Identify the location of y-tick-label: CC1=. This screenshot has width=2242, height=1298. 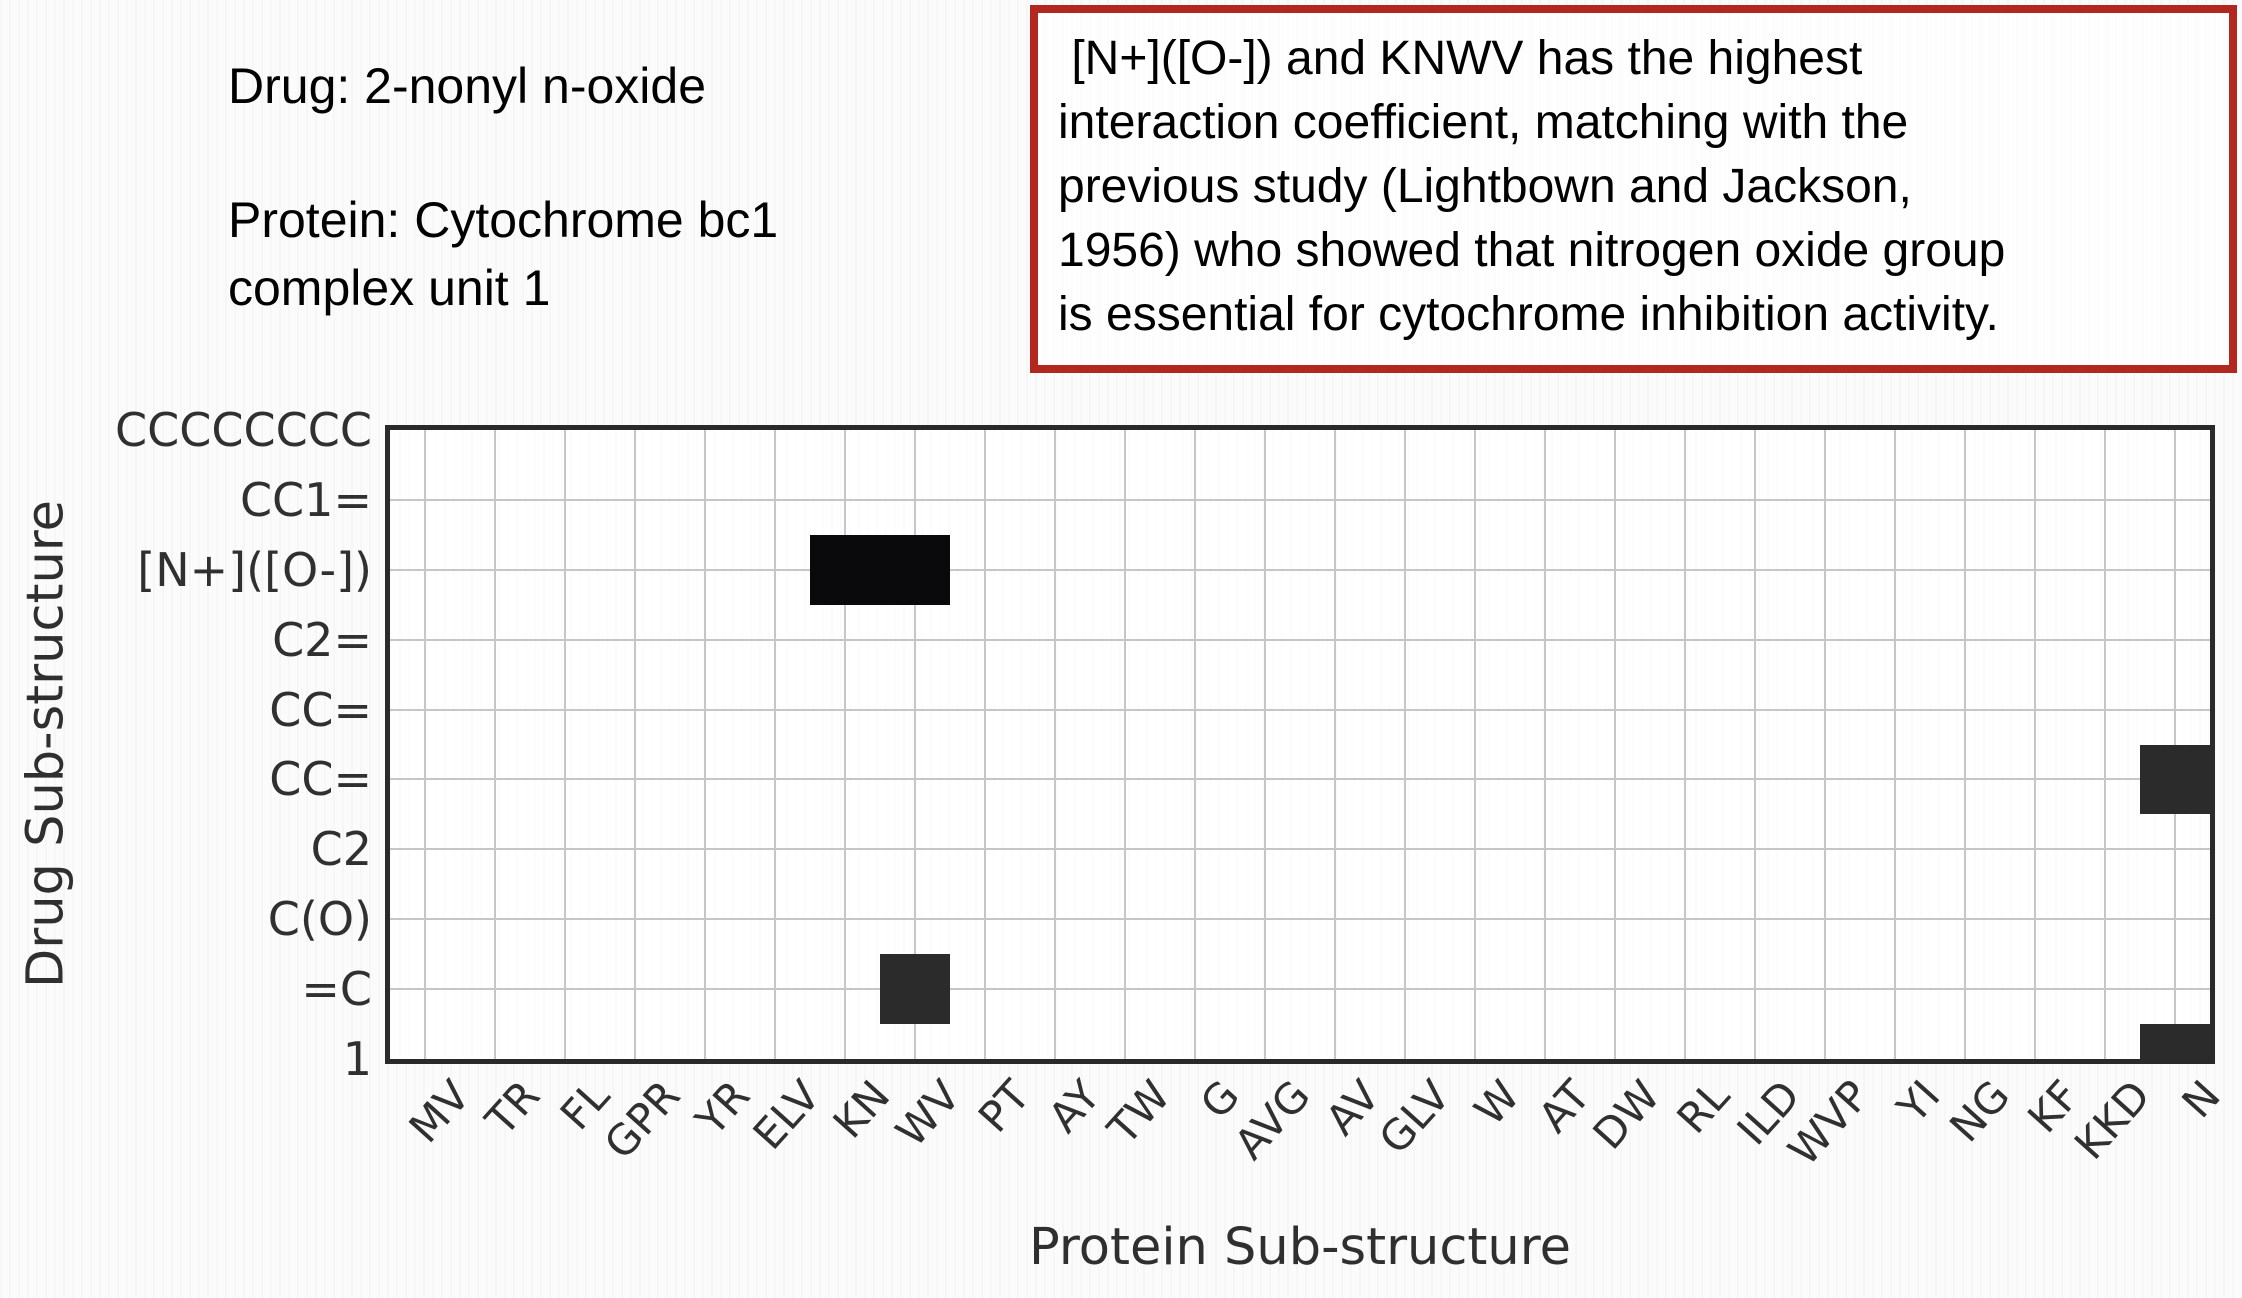
(305, 499).